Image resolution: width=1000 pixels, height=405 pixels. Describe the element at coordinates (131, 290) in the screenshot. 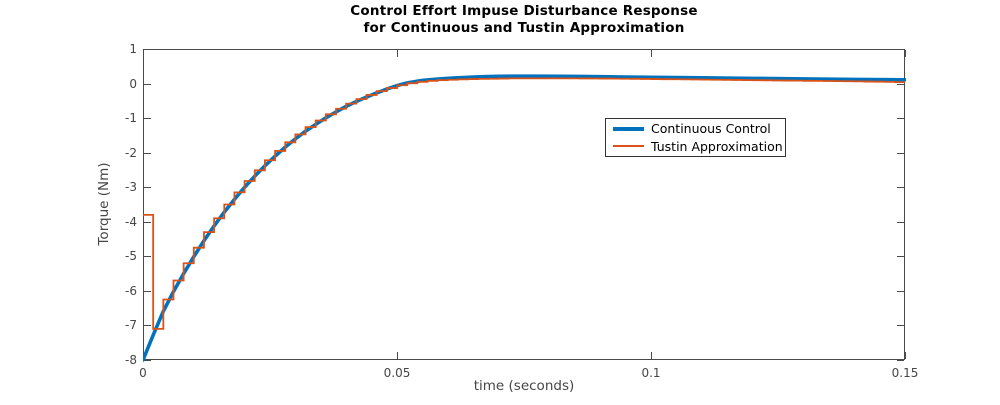

I see `y-tick-label: -6` at that location.